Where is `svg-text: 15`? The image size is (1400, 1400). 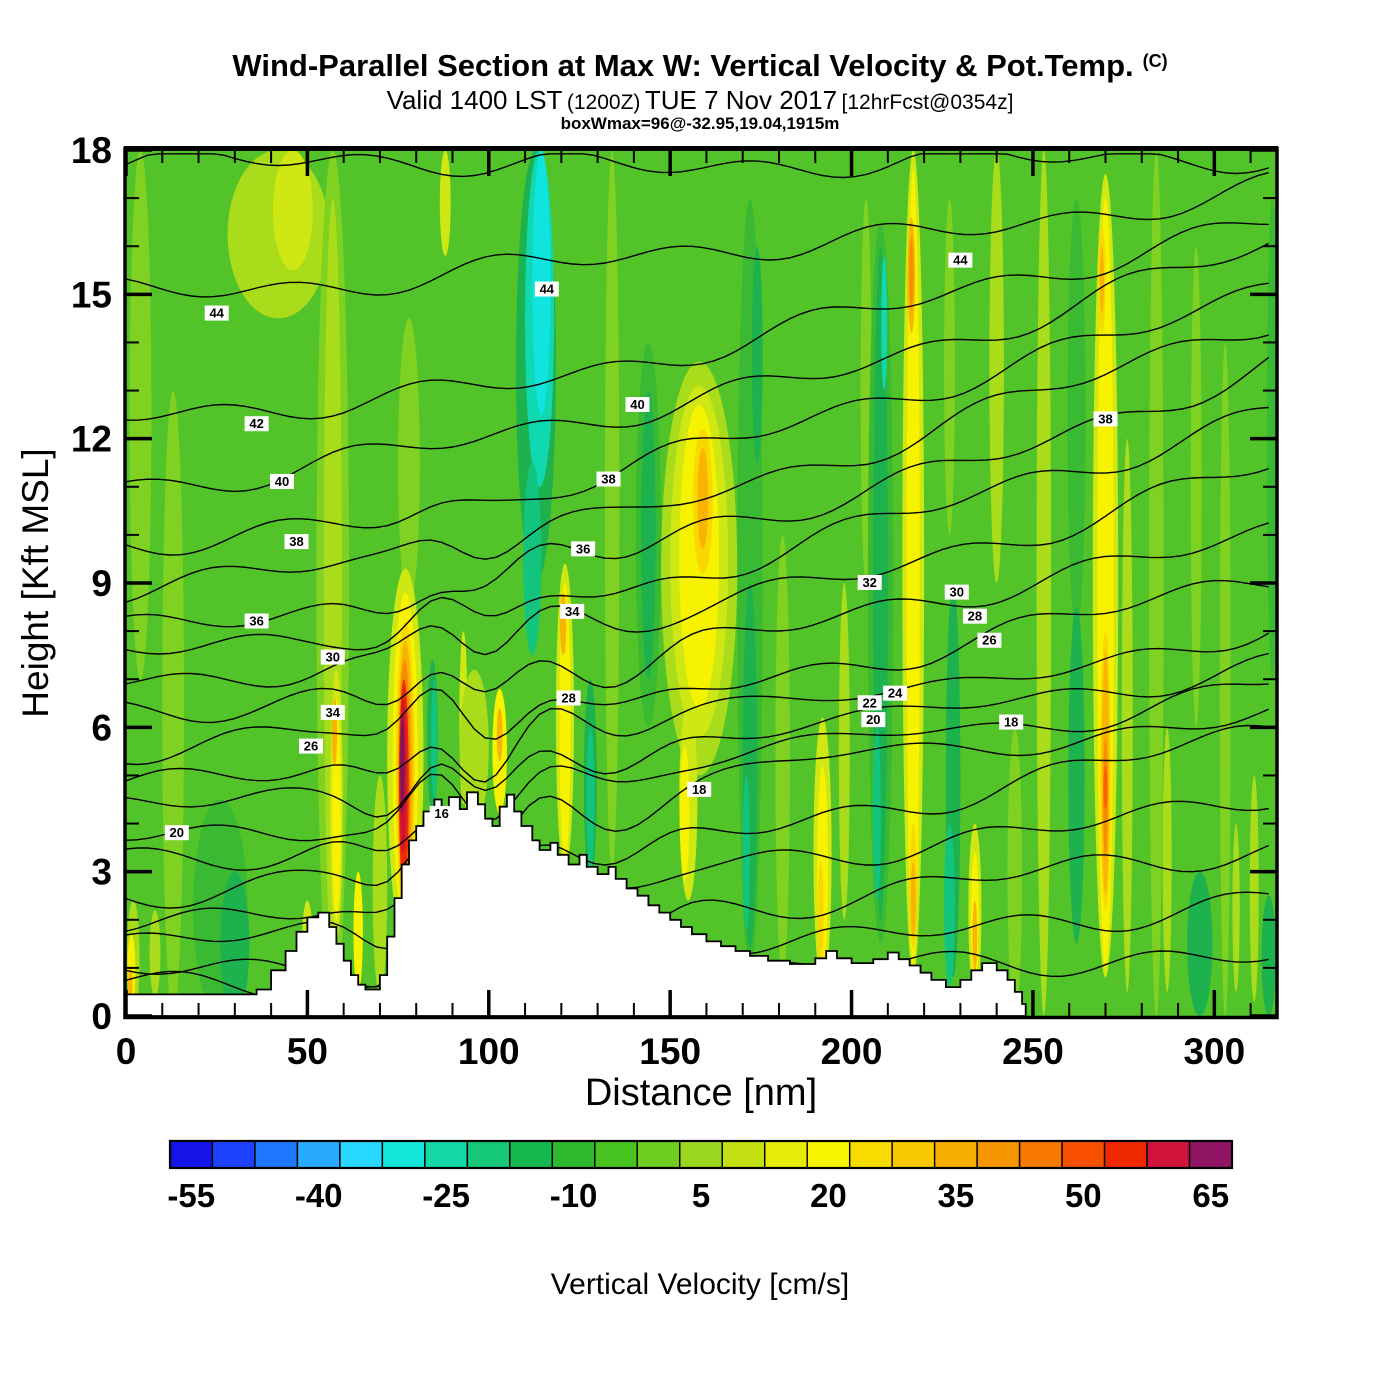 svg-text: 15 is located at coordinates (91, 294).